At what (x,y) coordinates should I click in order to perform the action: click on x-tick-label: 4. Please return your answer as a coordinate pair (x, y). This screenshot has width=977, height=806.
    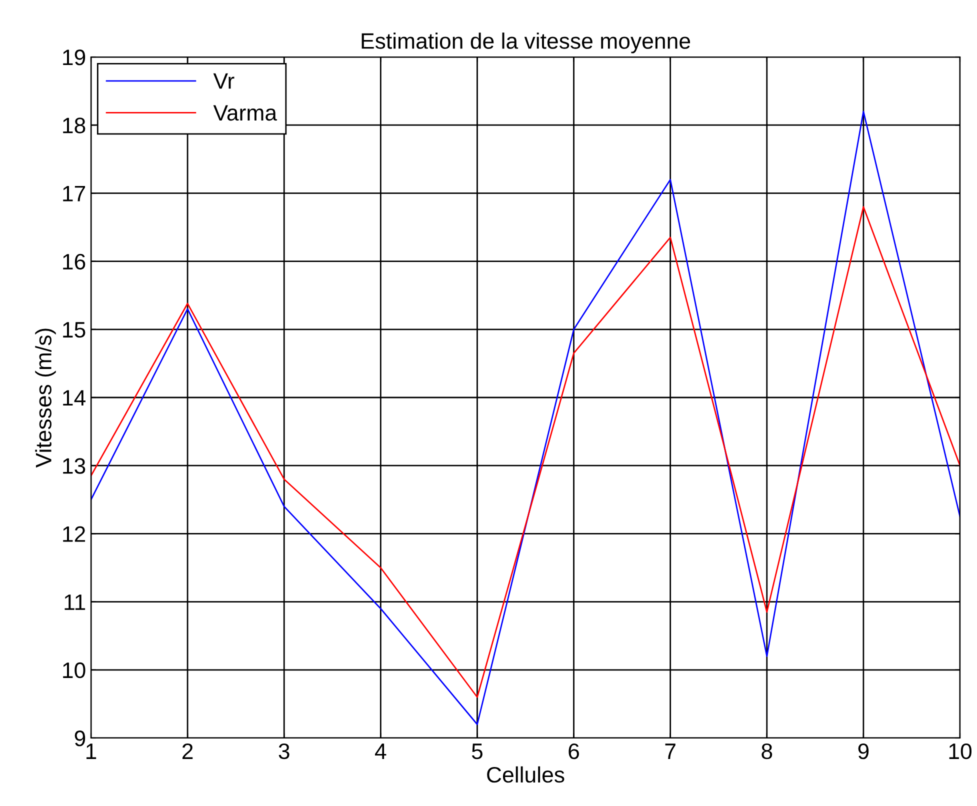
    Looking at the image, I should click on (380, 751).